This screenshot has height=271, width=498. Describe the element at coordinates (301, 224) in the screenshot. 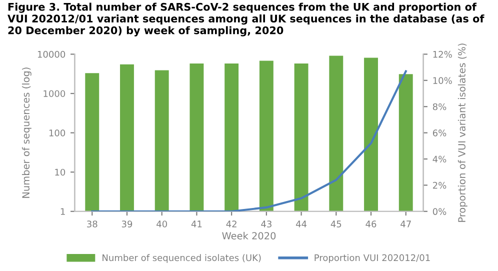

I see `x-tick-label: 44` at that location.